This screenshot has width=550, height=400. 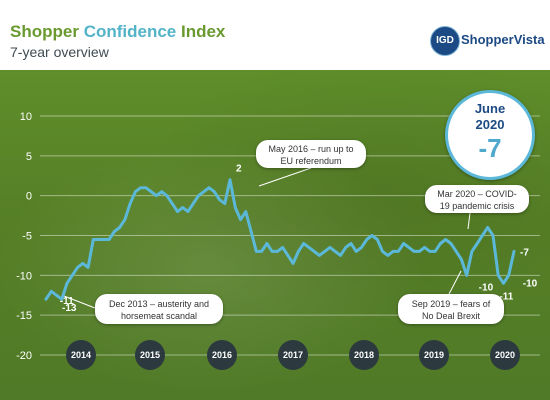 I want to click on chart-title: Shopper Confidence Index, so click(x=117, y=32).